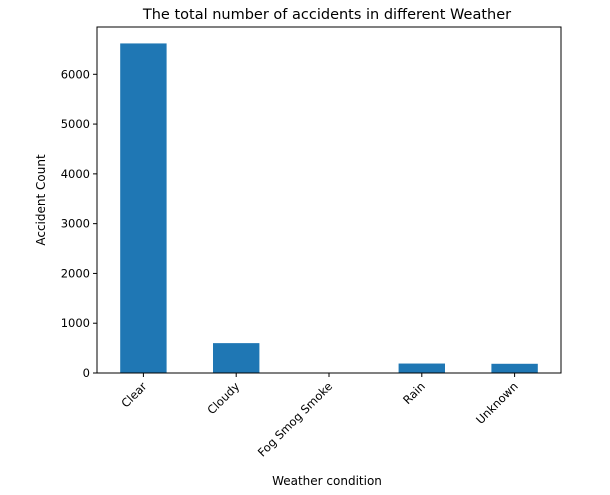  I want to click on x-tick-label: Cloudy, so click(223, 398).